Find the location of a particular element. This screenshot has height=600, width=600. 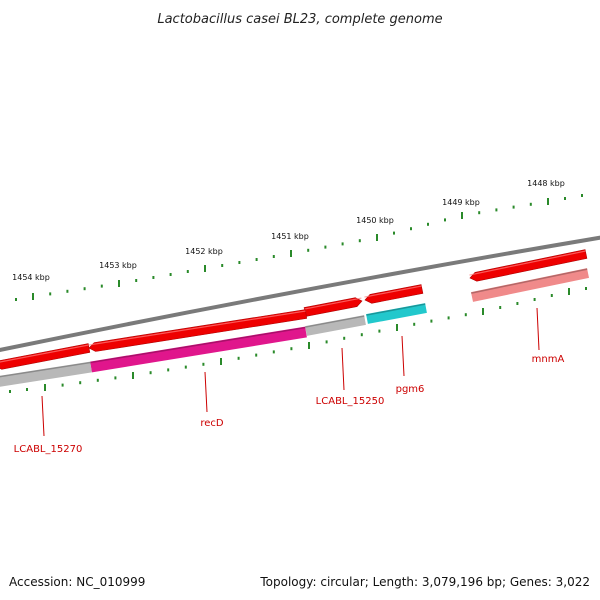

feature-bar-recd is located at coordinates (198, 349).